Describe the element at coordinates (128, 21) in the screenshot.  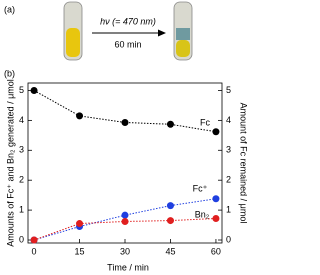
I see `condition: hν (= 470 nm)` at that location.